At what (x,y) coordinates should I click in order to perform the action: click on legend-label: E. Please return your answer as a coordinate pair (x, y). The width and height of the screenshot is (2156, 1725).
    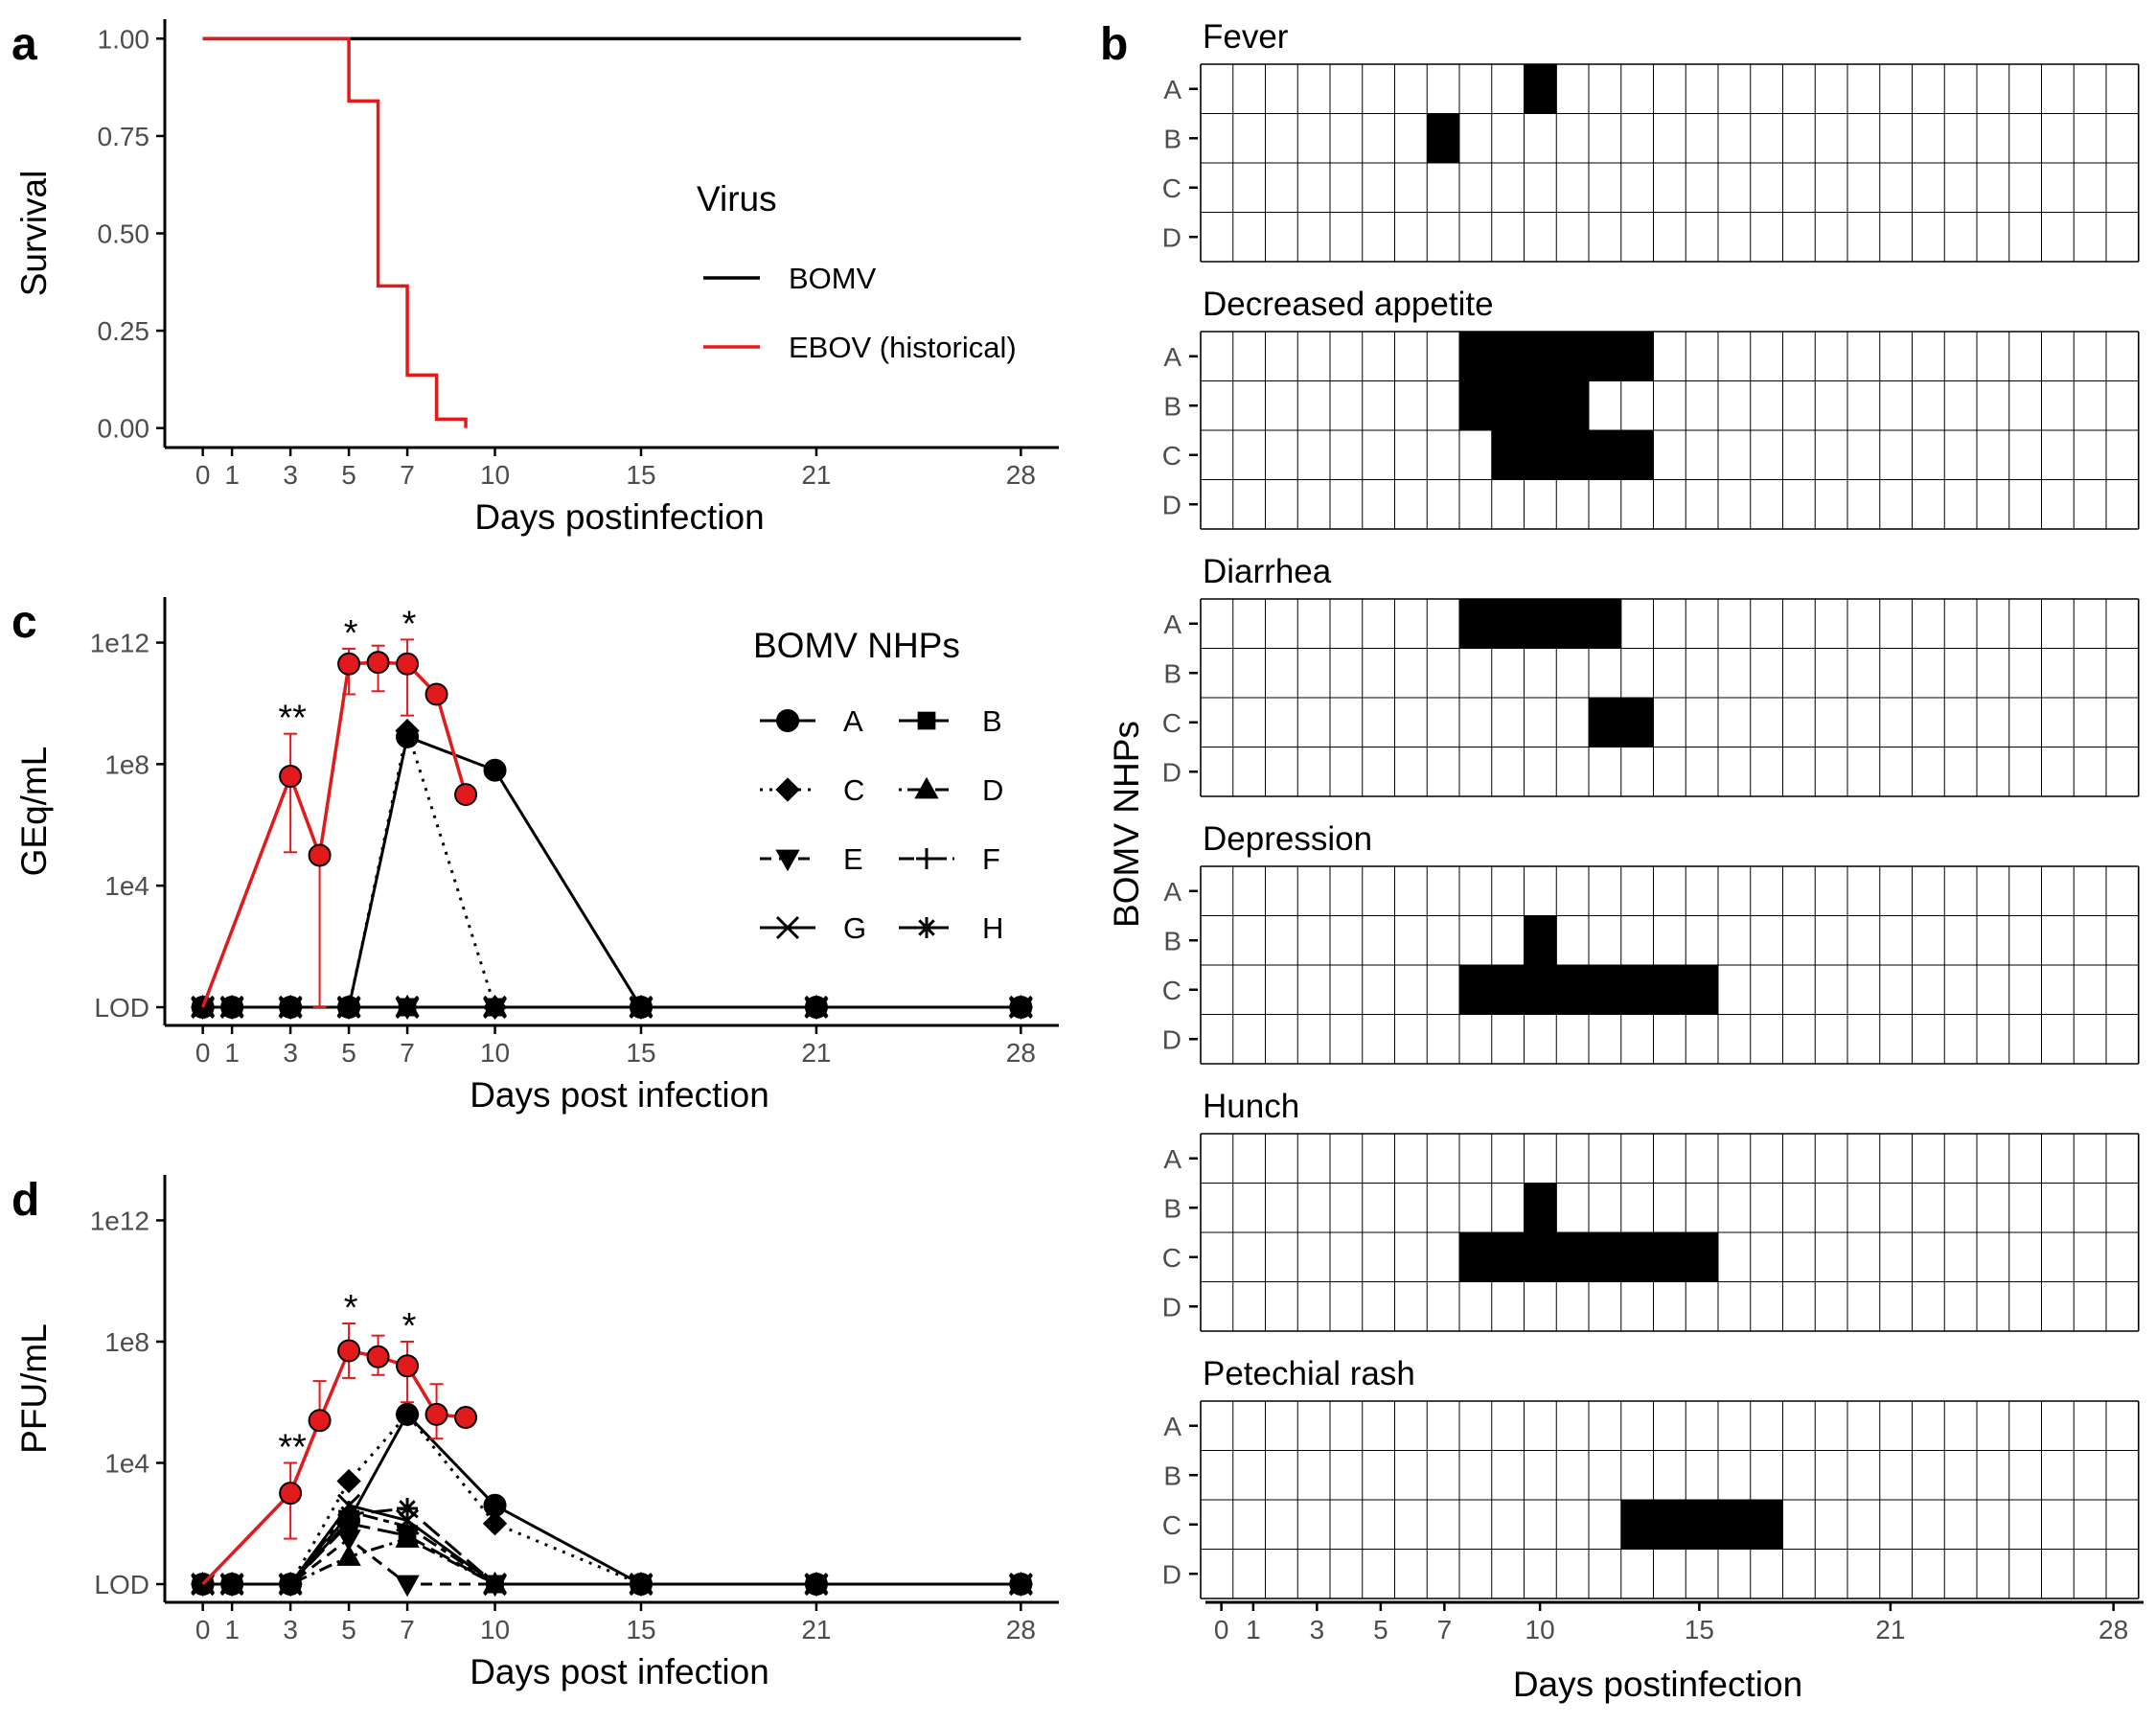
    Looking at the image, I should click on (853, 859).